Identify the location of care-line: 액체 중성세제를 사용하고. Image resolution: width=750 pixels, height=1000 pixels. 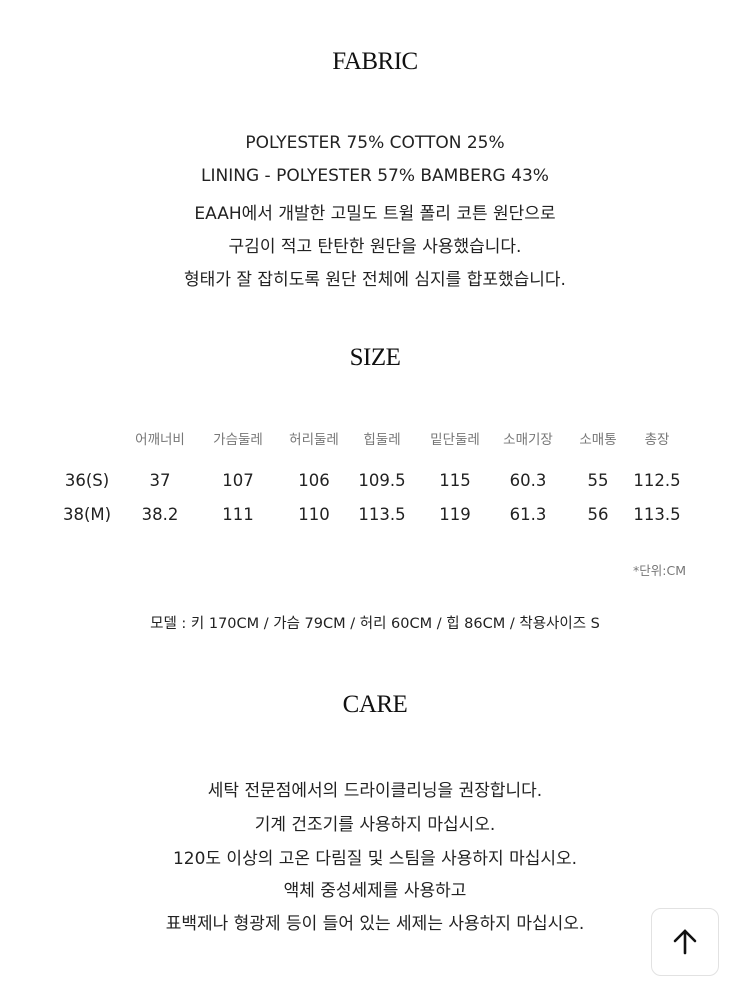
(375, 891).